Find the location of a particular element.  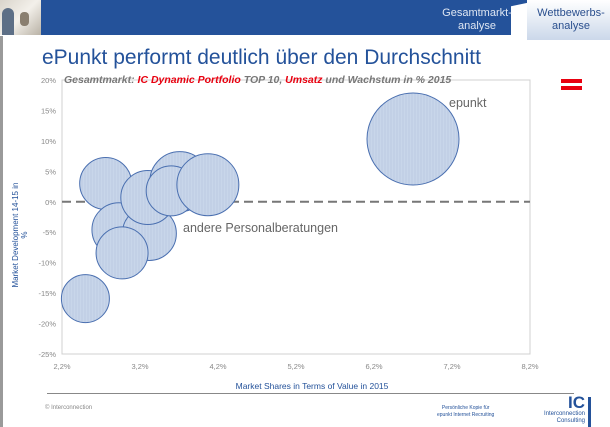

active-tab-background is located at coordinates (568, 20).